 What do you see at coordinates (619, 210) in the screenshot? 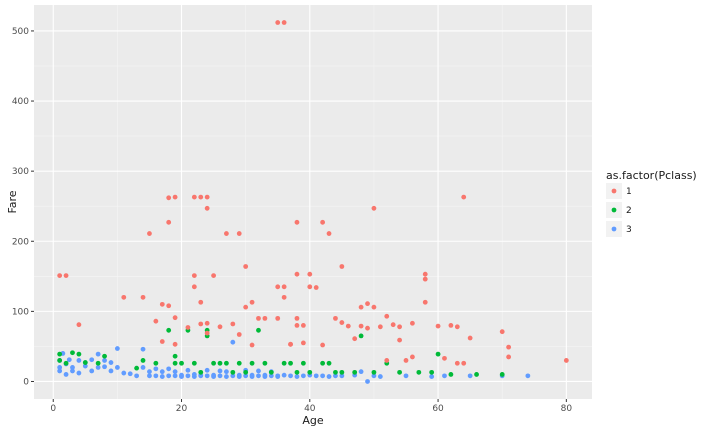
I see `legend-entries: 1 2 3` at bounding box center [619, 210].